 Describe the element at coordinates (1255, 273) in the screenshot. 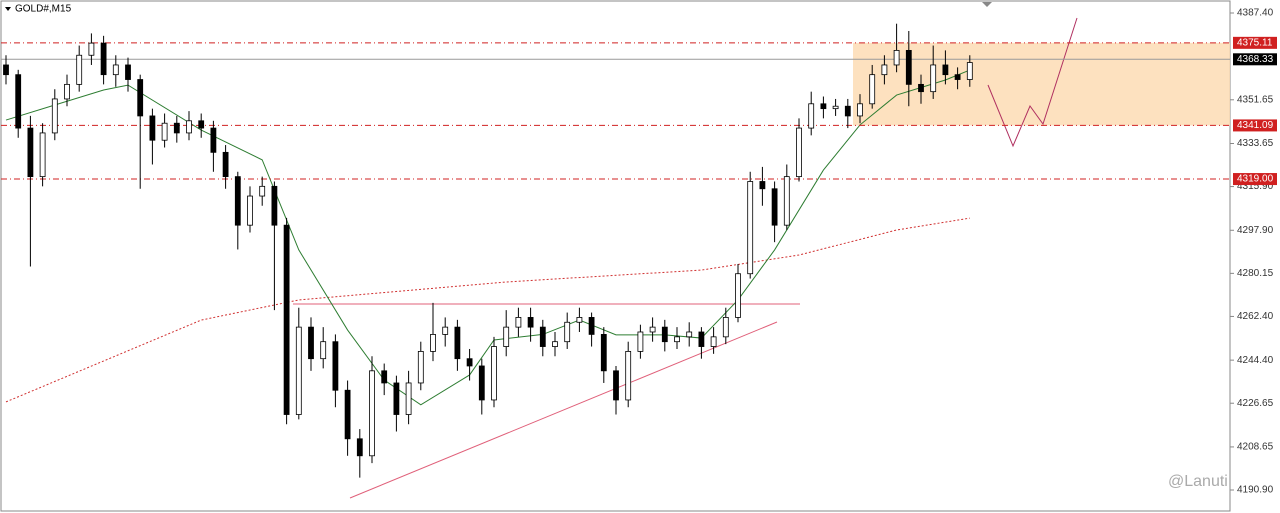

I see `y-tick-label: 4280.15` at that location.